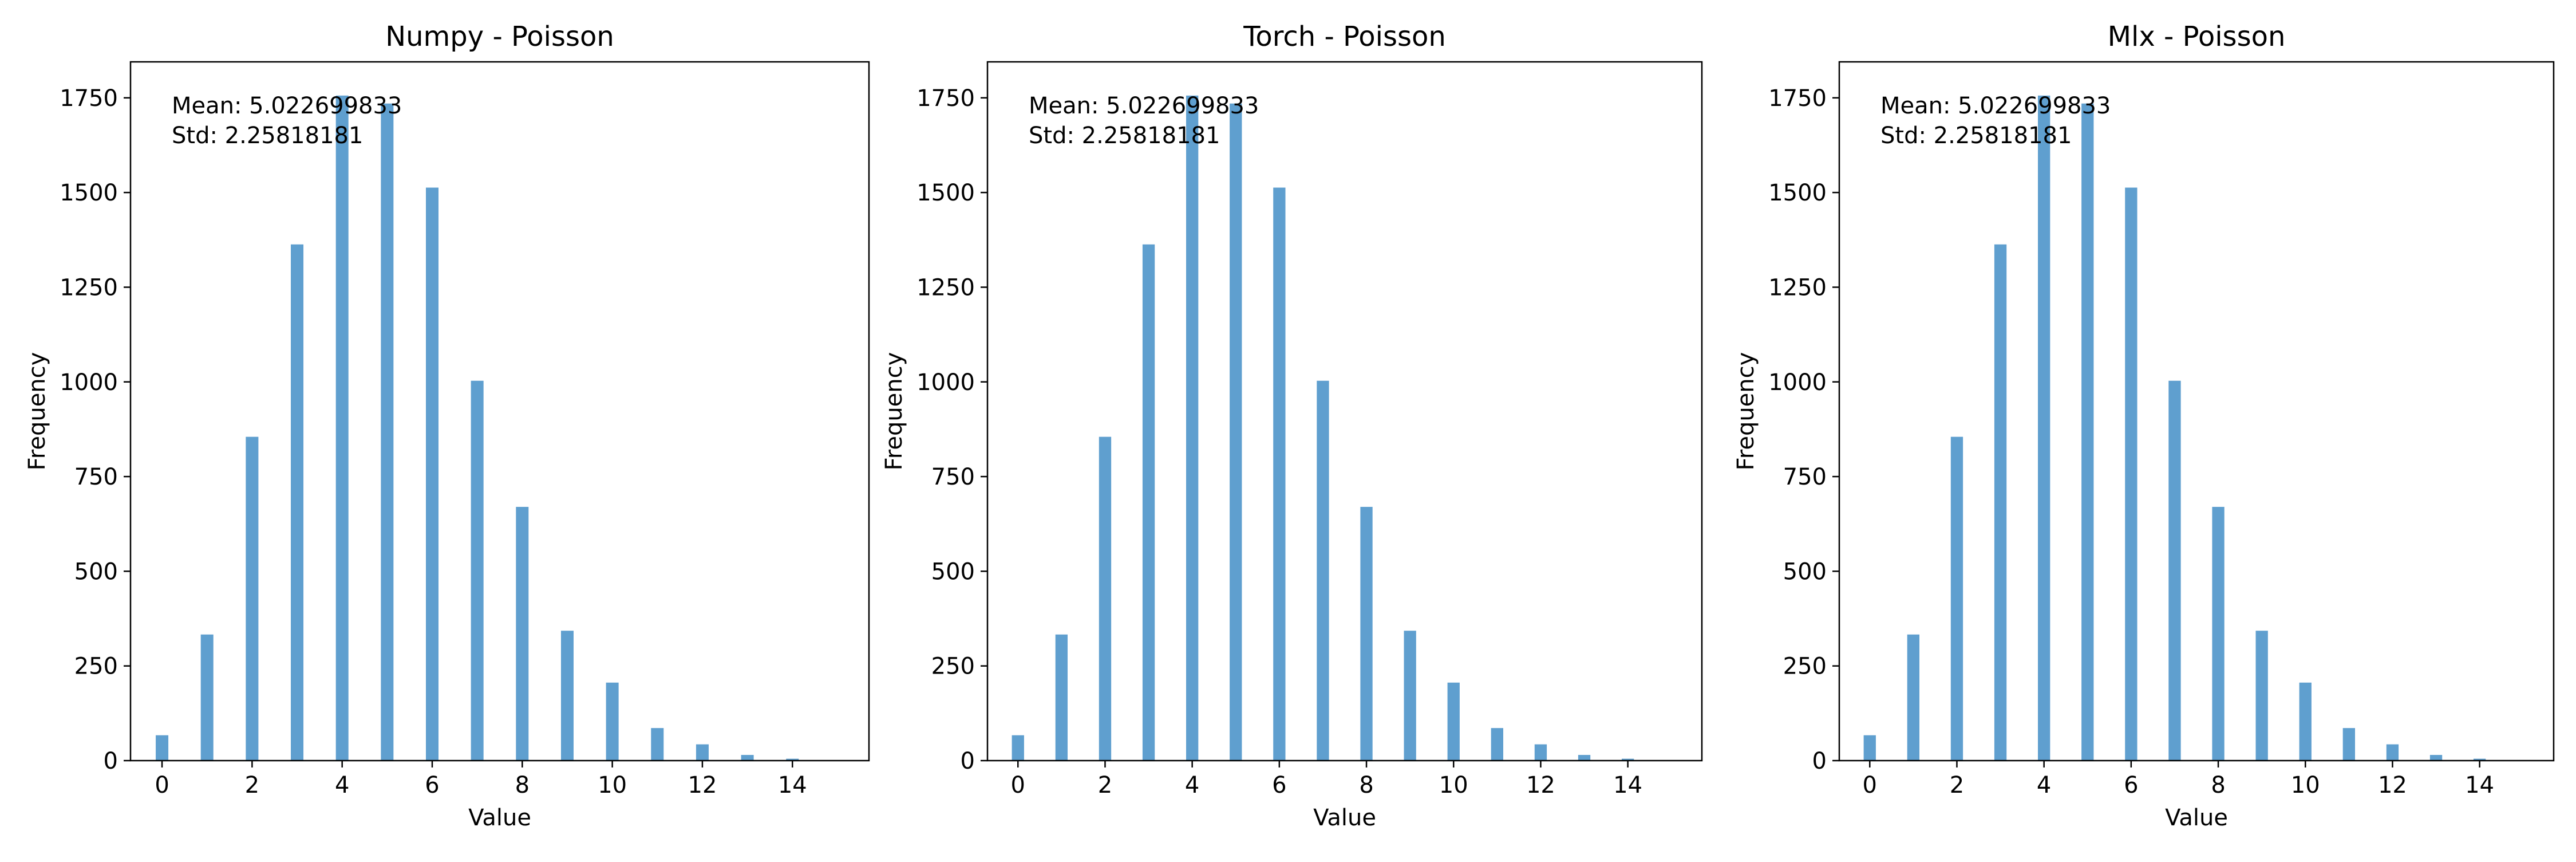 The image size is (2576, 862). What do you see at coordinates (2197, 37) in the screenshot?
I see `chart-title: Mlx - Poisson` at bounding box center [2197, 37].